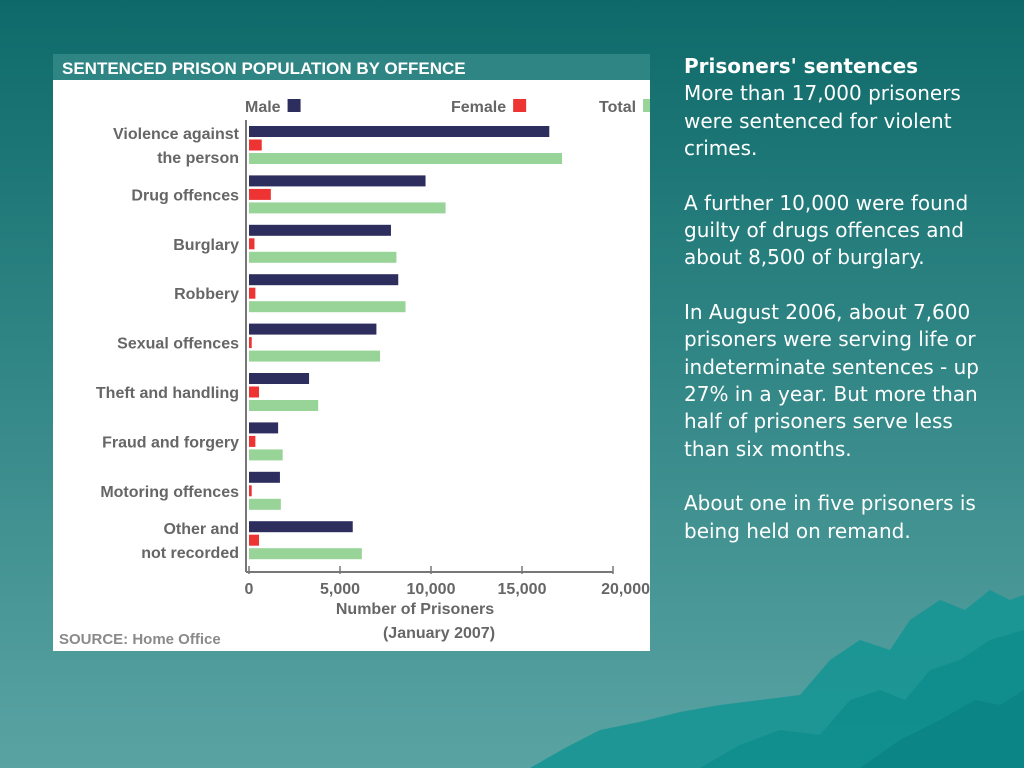 Image resolution: width=1024 pixels, height=768 pixels. I want to click on x-tick-label: 0, so click(249, 589).